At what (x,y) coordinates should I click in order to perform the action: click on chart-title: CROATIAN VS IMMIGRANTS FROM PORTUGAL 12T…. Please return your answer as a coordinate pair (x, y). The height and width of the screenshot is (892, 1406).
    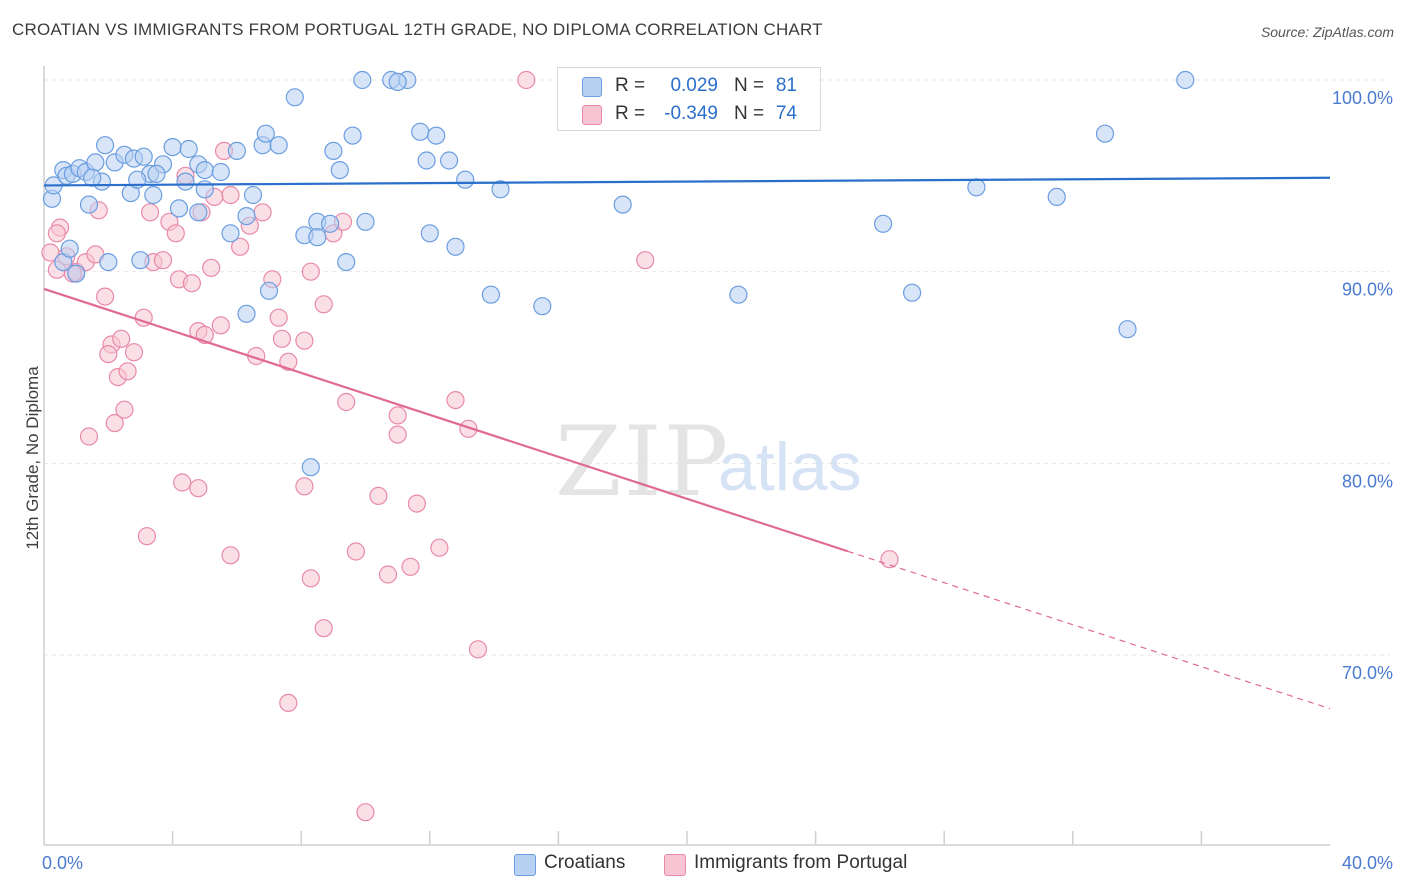
    Looking at the image, I should click on (417, 29).